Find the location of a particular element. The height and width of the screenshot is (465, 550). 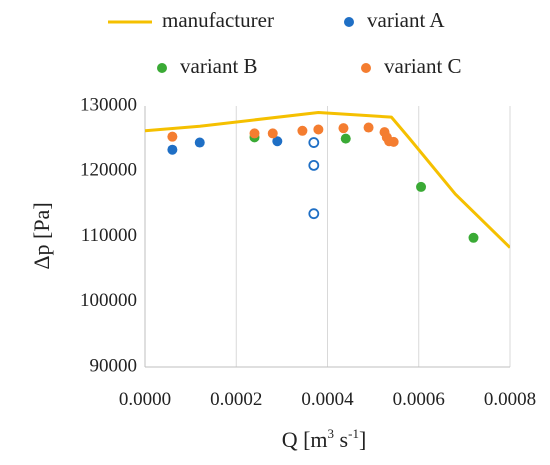

y-tick-label: 120000 is located at coordinates (108, 170).